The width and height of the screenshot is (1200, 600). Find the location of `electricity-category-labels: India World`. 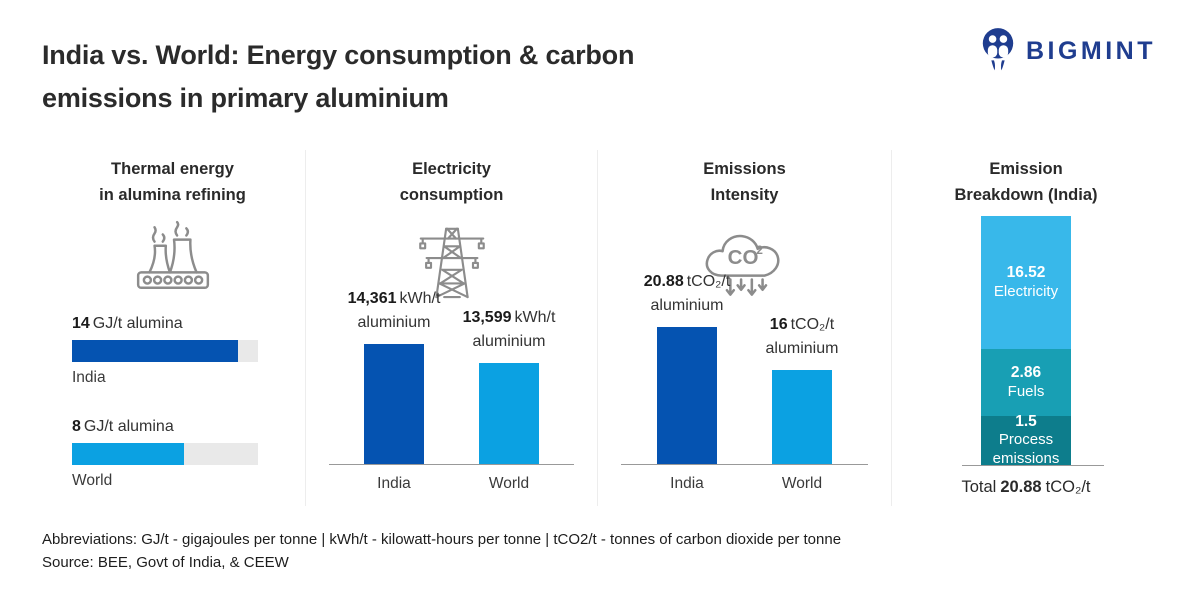

electricity-category-labels: India World is located at coordinates (451, 484).